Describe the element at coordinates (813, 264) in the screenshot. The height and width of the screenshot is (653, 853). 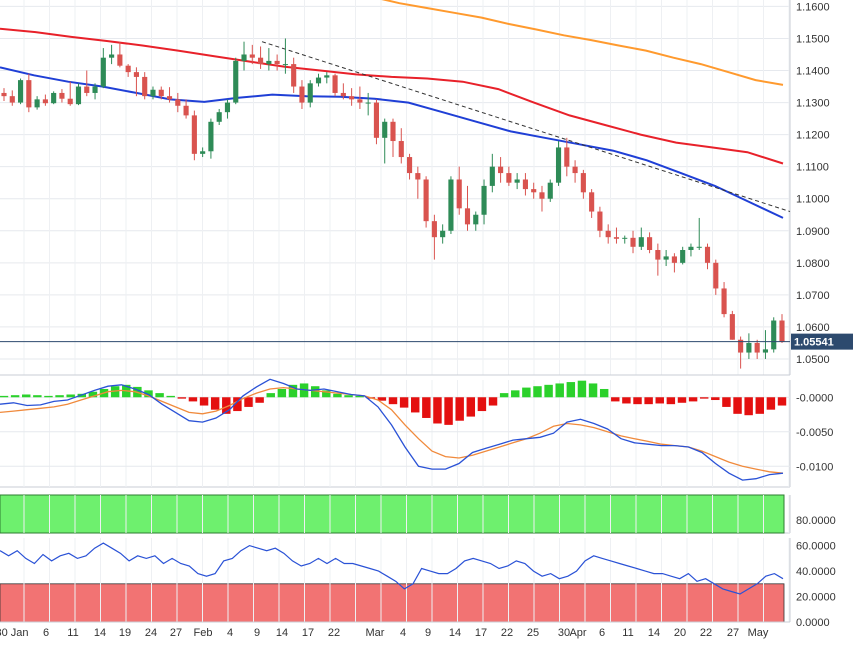
I see `y-tick-label: 1.0800` at that location.